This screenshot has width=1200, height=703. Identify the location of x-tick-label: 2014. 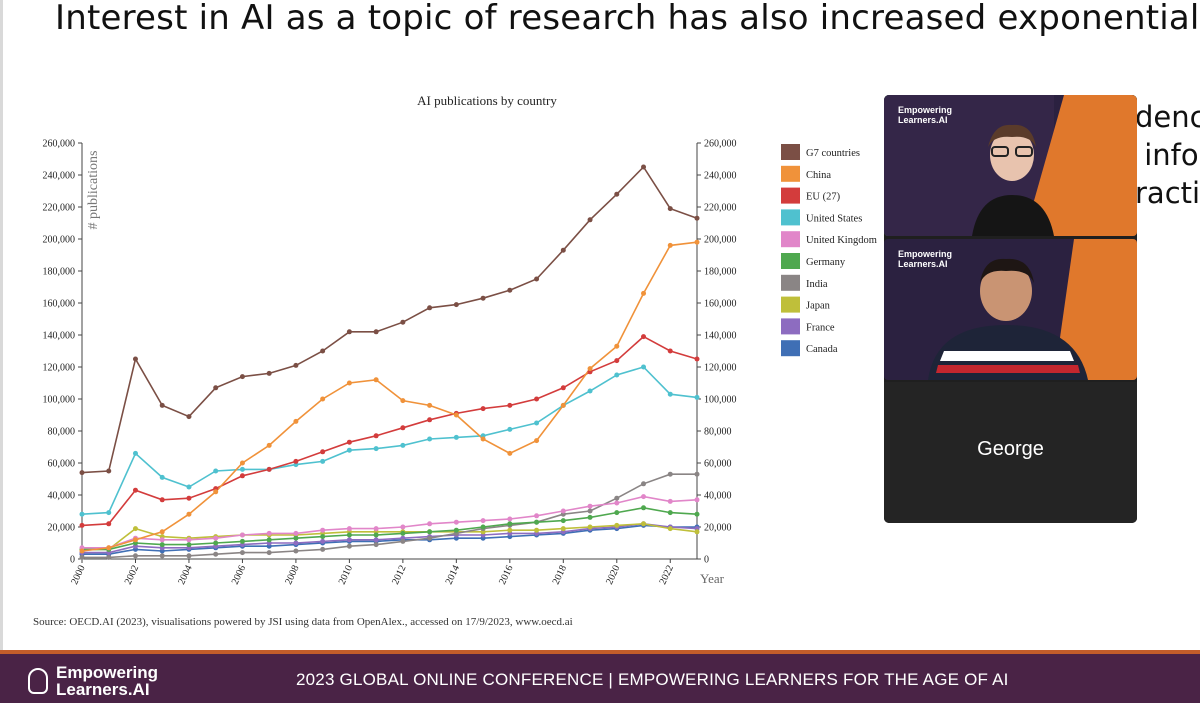
(453, 575).